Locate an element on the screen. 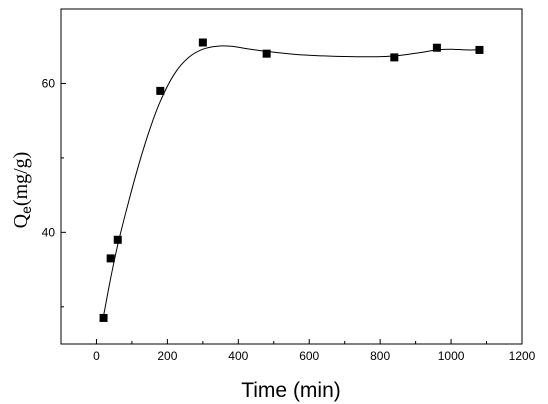  x-tick-label-600: 600 is located at coordinates (309, 356).